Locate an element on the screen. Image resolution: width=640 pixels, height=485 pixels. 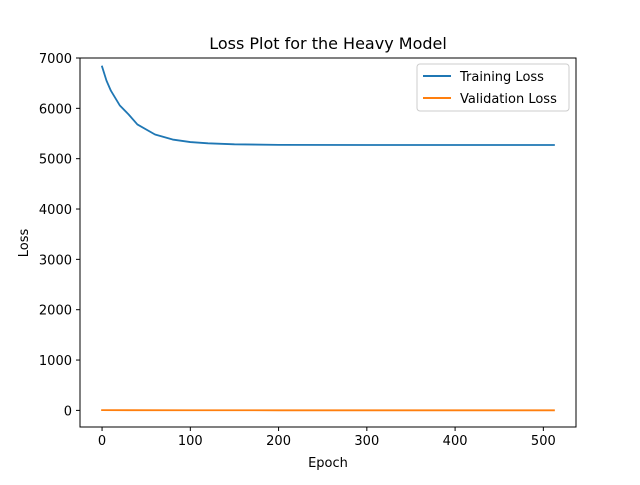
y-axis-label: Loss is located at coordinates (24, 243).